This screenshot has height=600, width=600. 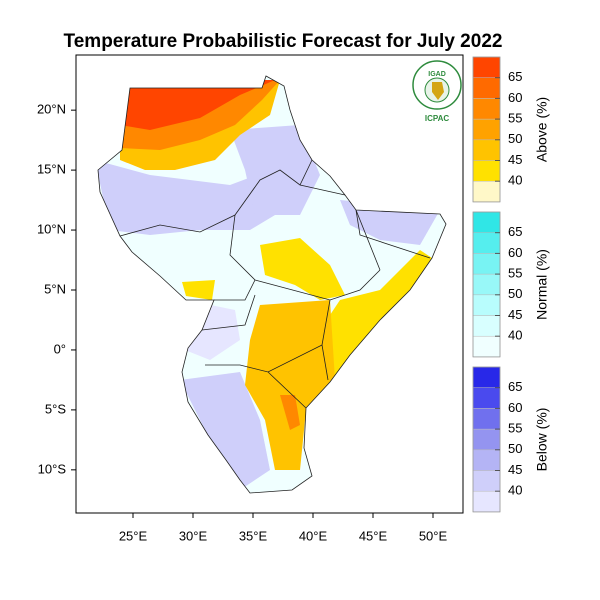 I want to click on logo-africa, so click(x=438, y=91).